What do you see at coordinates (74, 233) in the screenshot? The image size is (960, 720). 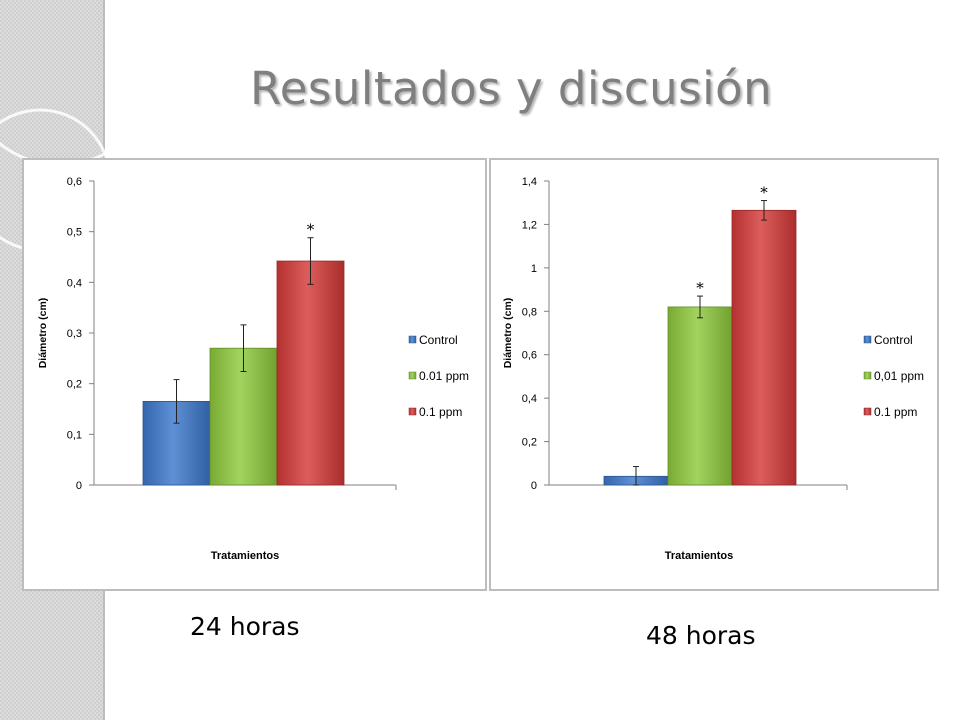 I see `y-tick-label: 0,5` at bounding box center [74, 233].